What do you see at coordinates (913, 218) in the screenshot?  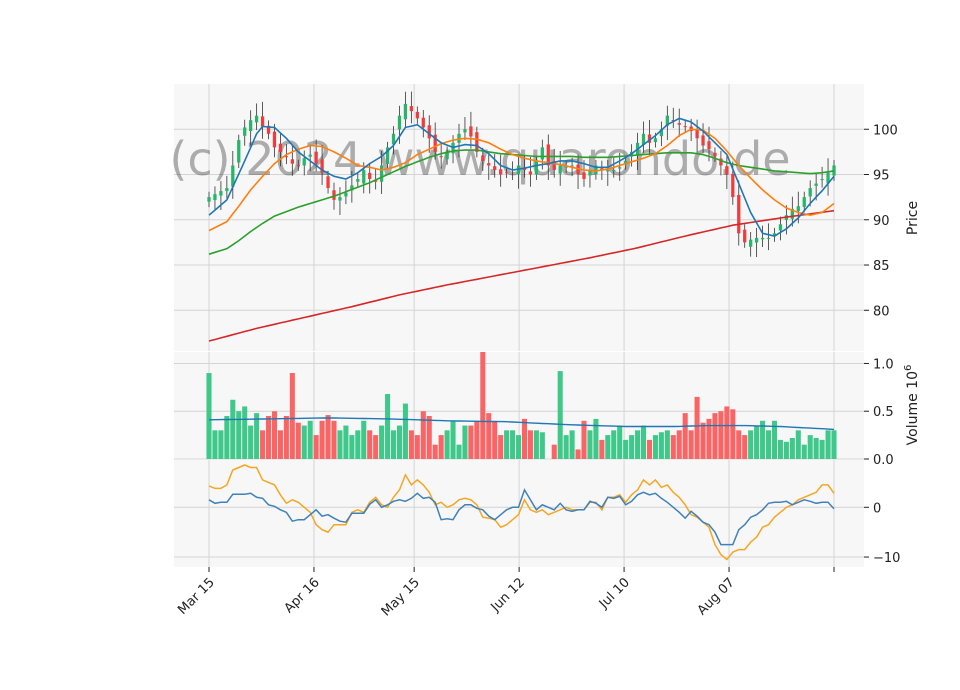 I see `price-axis-label: Price` at bounding box center [913, 218].